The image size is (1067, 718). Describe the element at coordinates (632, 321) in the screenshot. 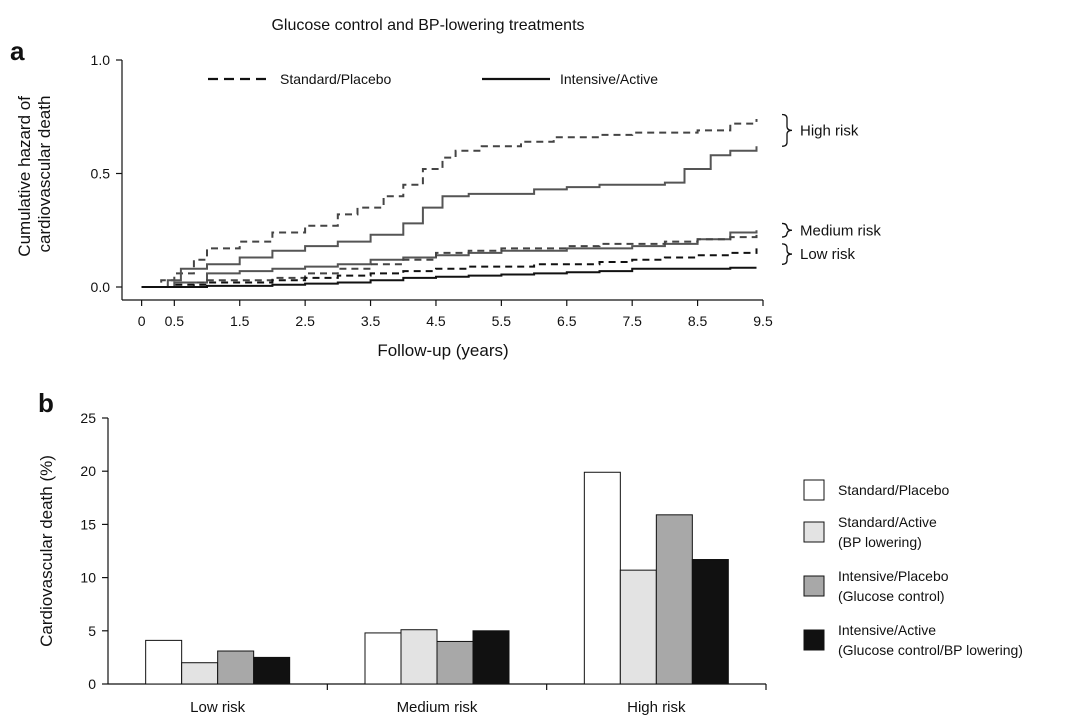

I see `panel-a-x-tick-label: 7.5` at that location.